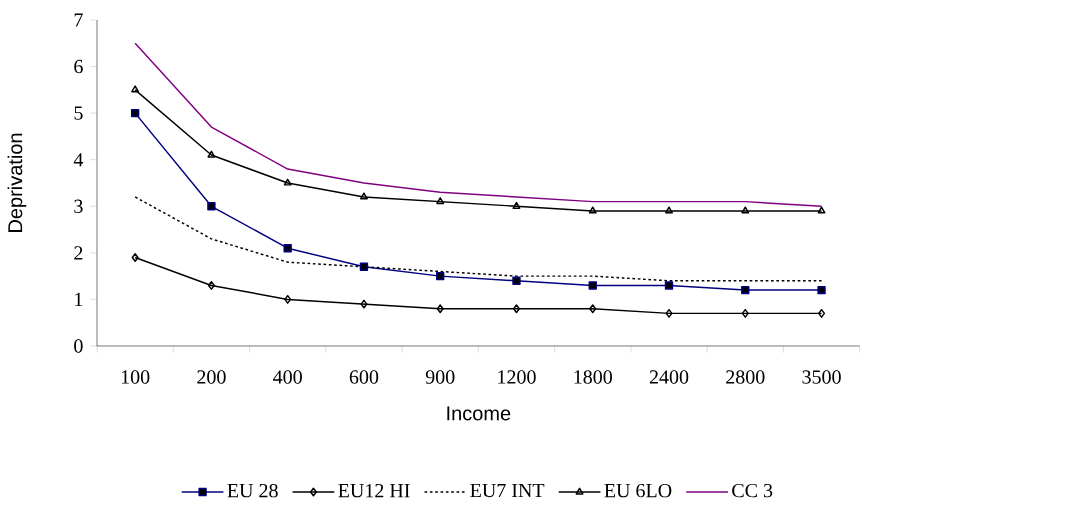 The height and width of the screenshot is (530, 1092). I want to click on x-tick-label: 1800, so click(593, 377).